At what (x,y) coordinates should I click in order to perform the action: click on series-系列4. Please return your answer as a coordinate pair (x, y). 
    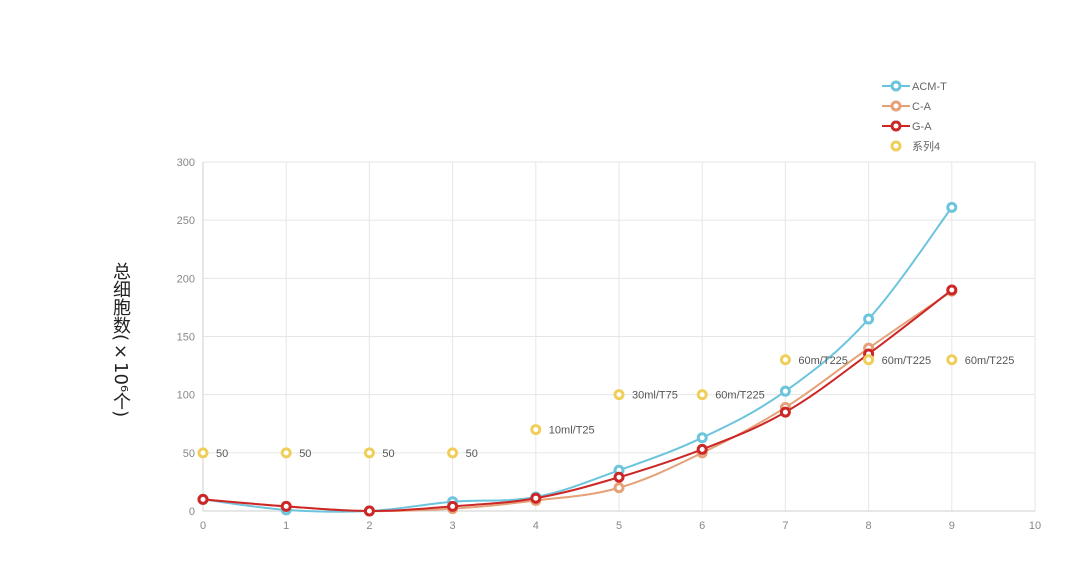
    Looking at the image, I should click on (577, 406).